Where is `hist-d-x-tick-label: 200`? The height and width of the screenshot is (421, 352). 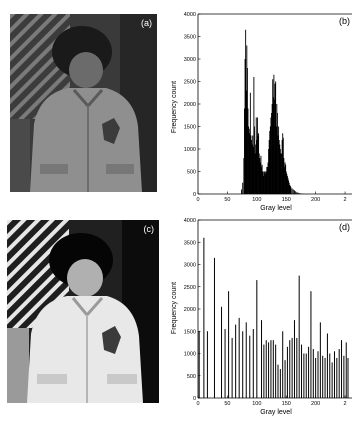
hist-d-x-tick-label: 200 is located at coordinates (315, 404).